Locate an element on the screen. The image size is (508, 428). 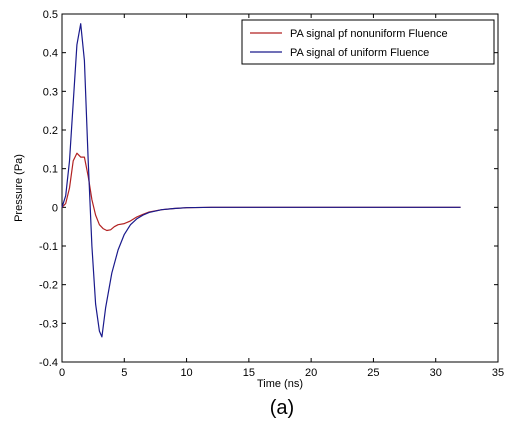
x-tick-label: 0 is located at coordinates (62, 373).